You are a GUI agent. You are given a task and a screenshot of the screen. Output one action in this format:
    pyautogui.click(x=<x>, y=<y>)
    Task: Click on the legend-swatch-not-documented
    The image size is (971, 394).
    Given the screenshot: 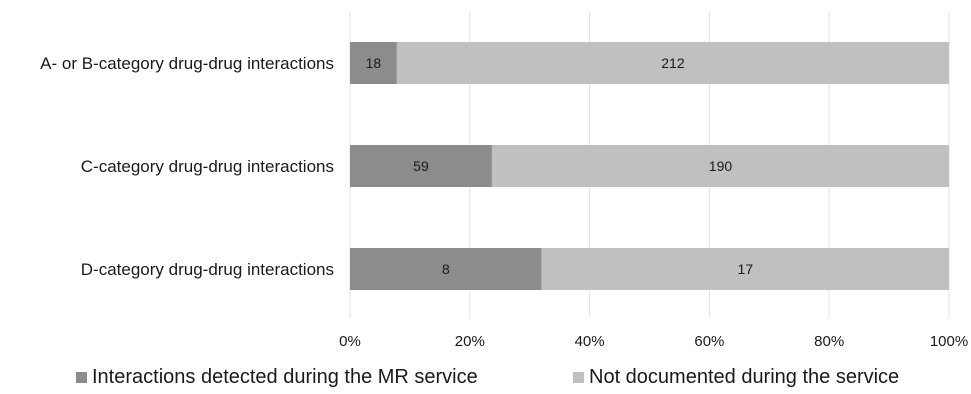 What is the action you would take?
    pyautogui.click(x=578, y=377)
    